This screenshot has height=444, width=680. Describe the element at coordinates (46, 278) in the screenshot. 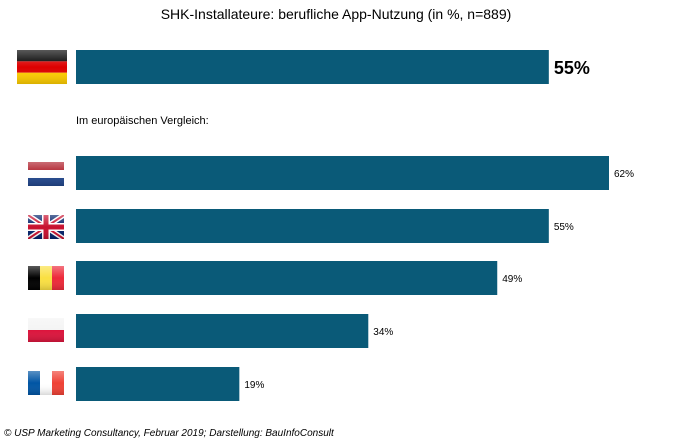

I see `belgium-flag-icon` at that location.